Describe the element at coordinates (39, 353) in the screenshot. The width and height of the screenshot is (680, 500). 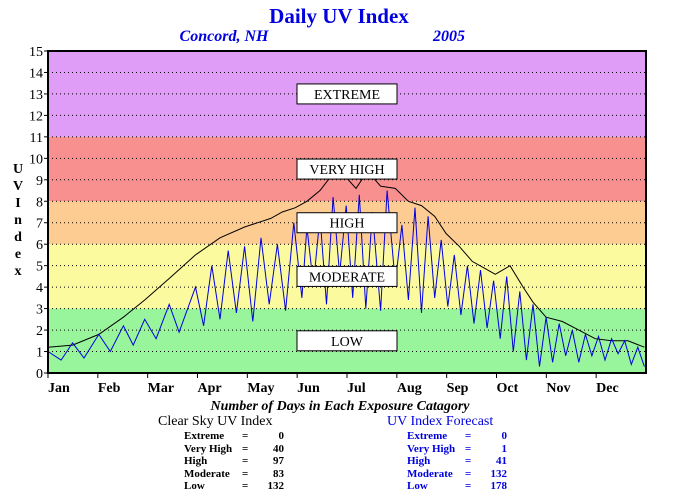
I see `y-tick-label: 1` at that location.